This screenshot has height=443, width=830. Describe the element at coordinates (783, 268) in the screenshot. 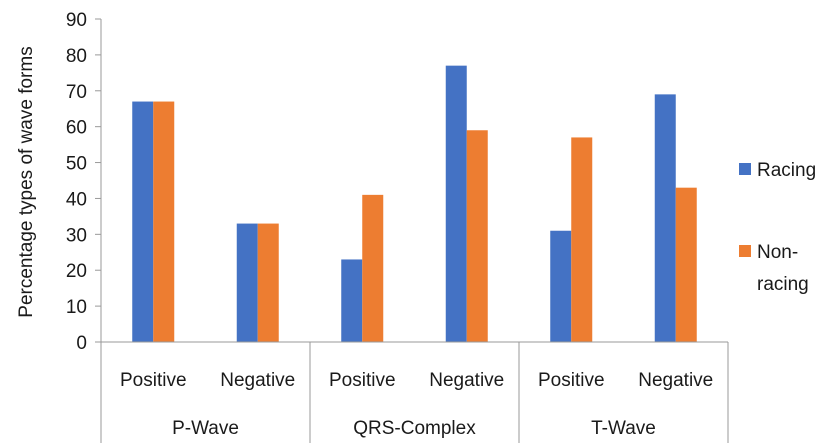

I see `legend-label-non-racing: Non-racing` at that location.